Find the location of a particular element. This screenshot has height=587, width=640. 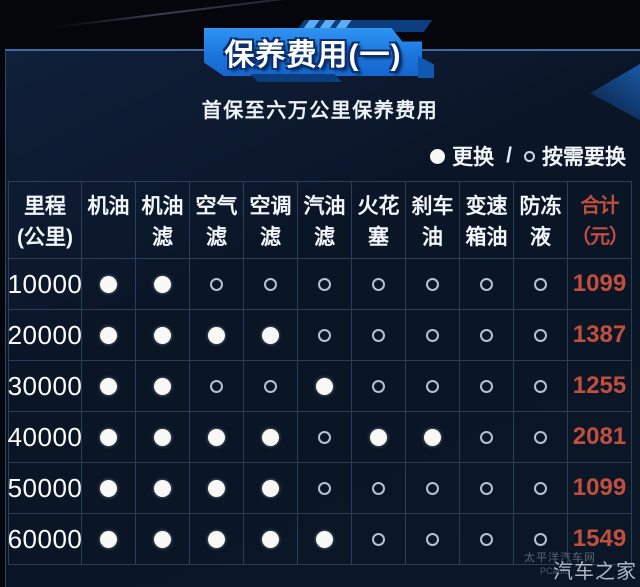

column-header: 火花塞 is located at coordinates (379, 220).